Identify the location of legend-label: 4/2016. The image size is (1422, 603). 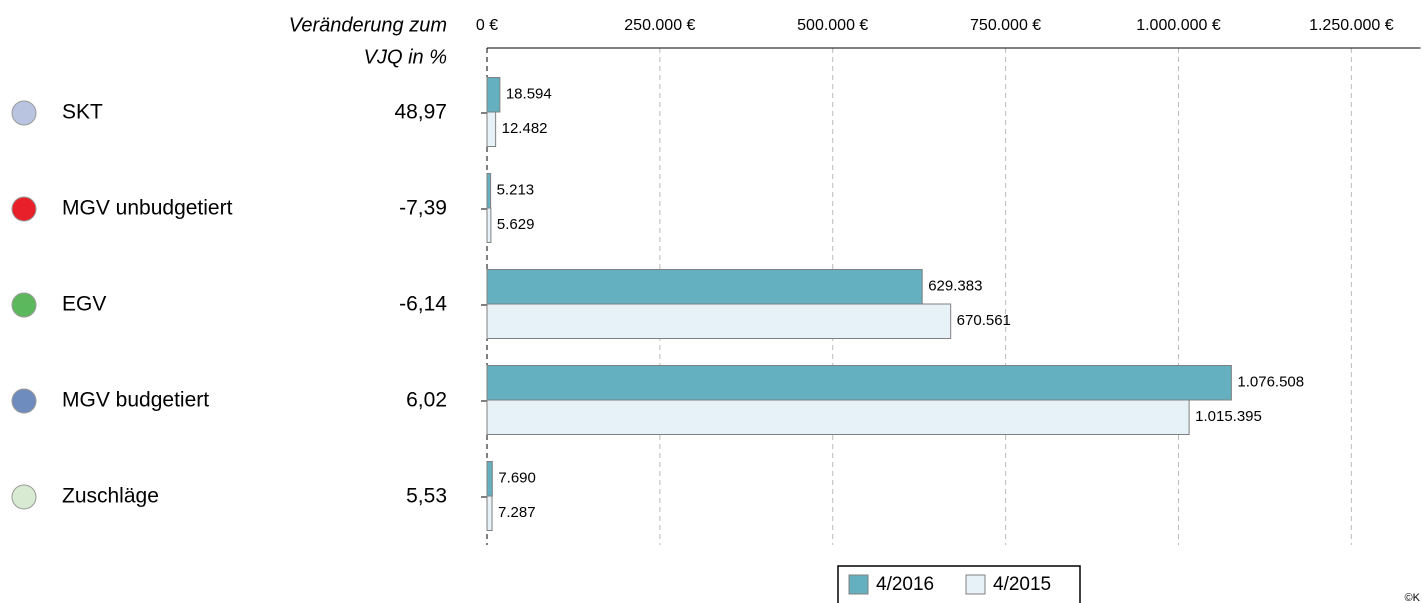
(905, 584).